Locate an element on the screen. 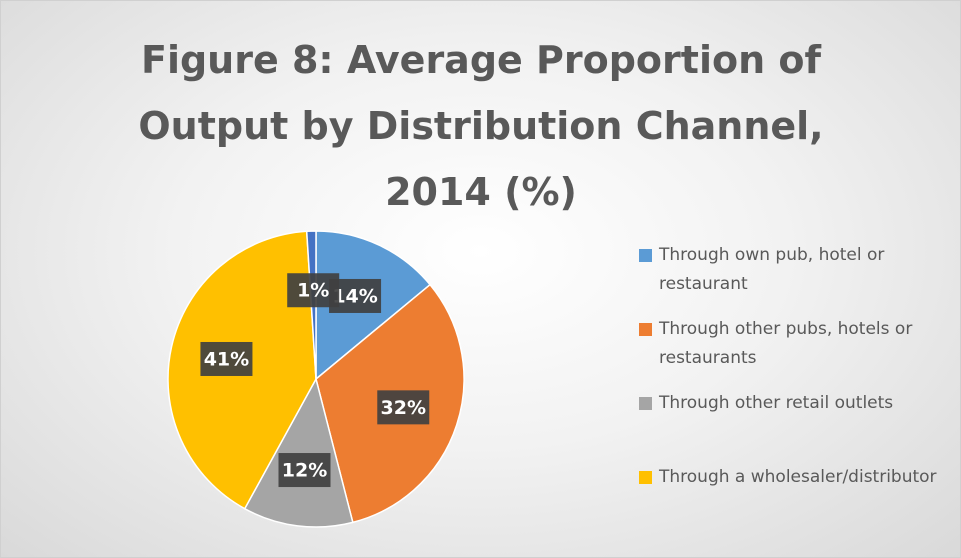 The image size is (961, 558). data-label: 41% is located at coordinates (226, 358).